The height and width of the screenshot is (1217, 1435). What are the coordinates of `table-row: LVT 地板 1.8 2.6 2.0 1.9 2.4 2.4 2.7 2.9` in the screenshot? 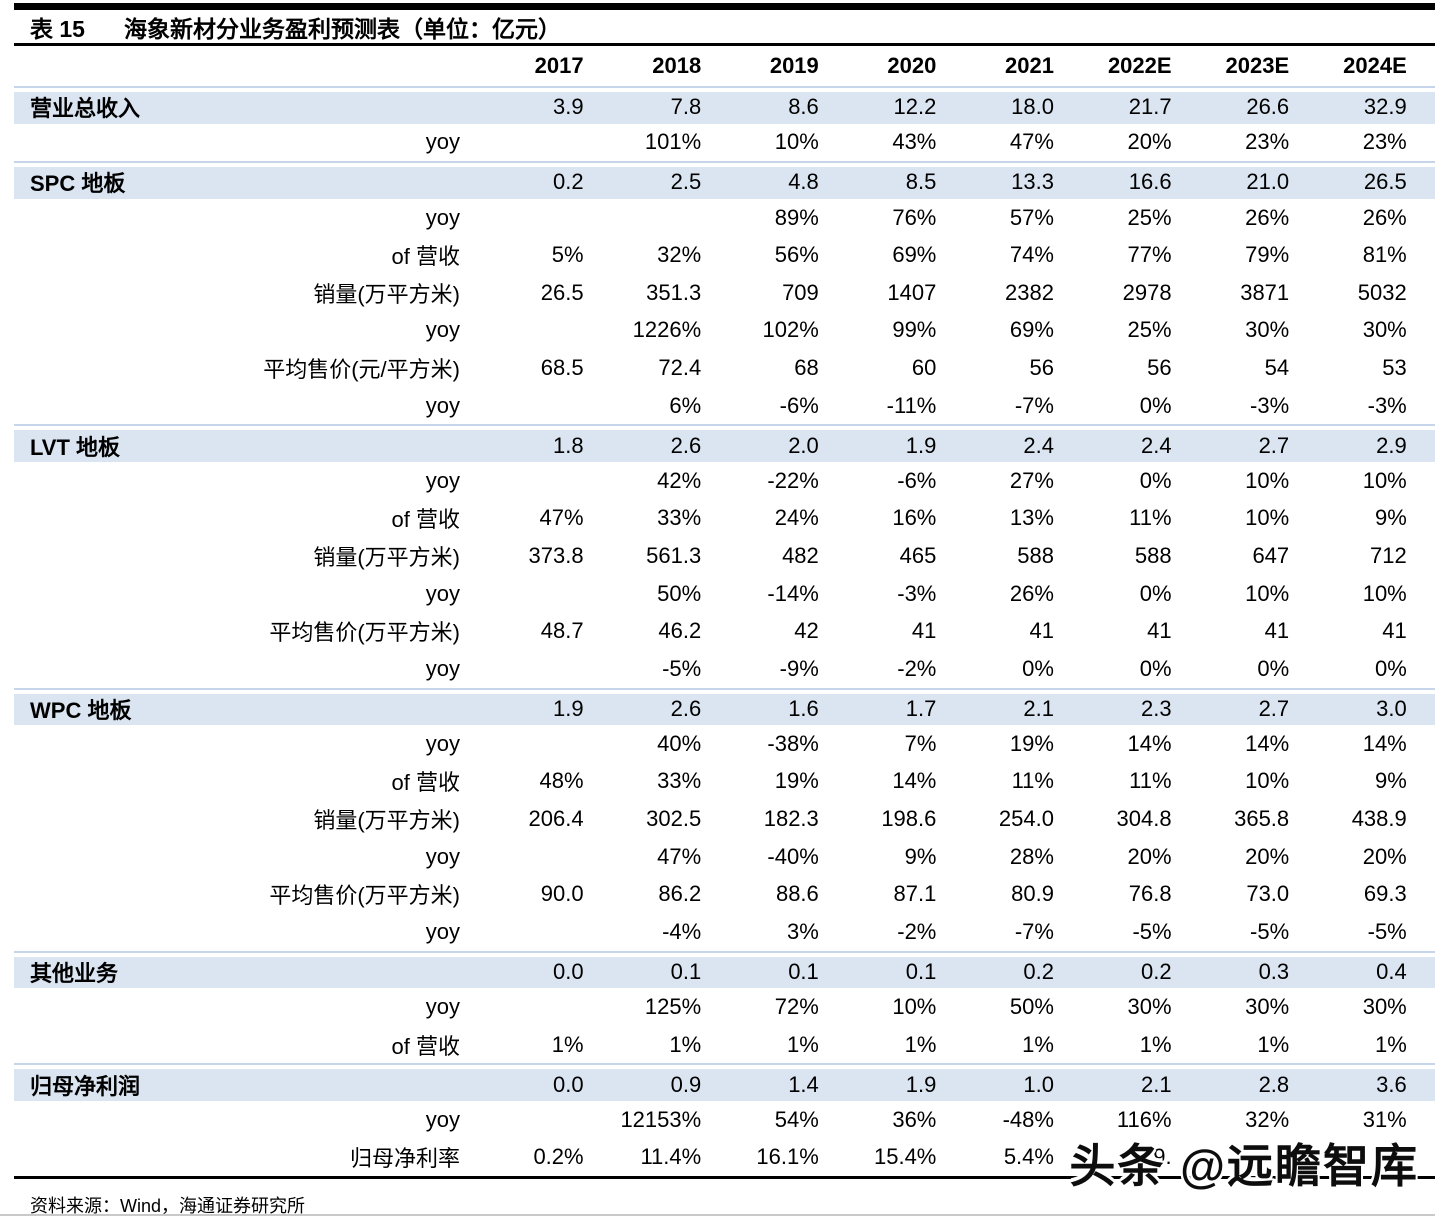 It's located at (724, 443).